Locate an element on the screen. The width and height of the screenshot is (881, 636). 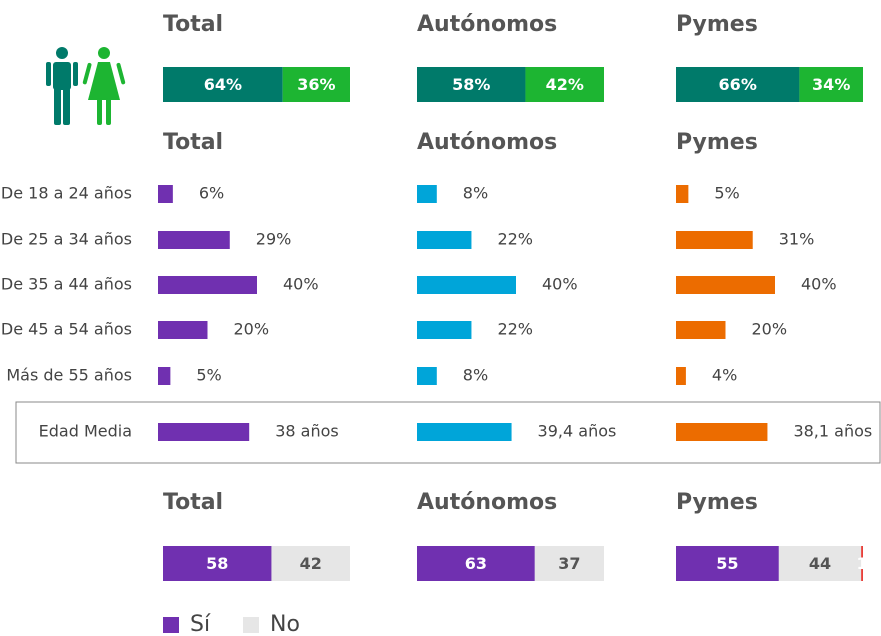
summary-value-label: 38 años is located at coordinates (307, 431).